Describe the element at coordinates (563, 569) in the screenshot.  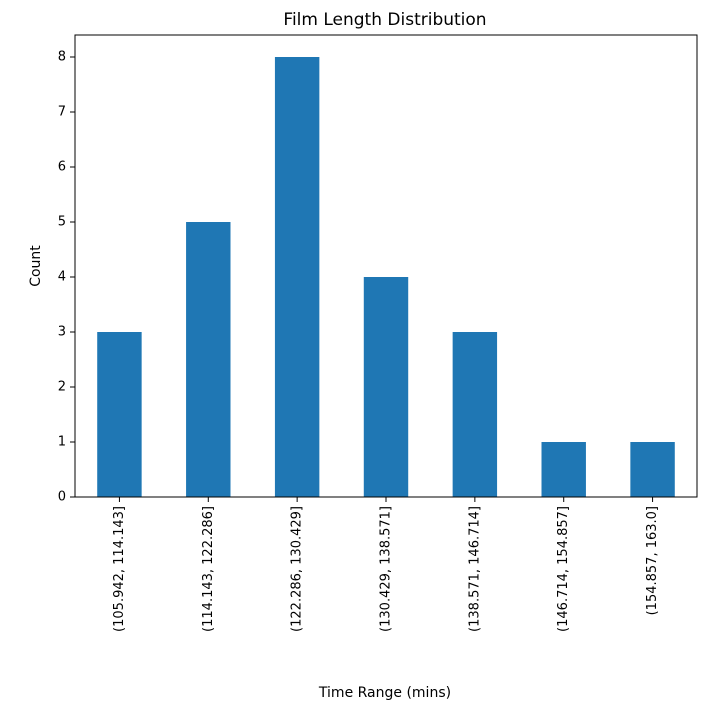
I see `x-tick-label-5: (146.714, 154.857]` at that location.